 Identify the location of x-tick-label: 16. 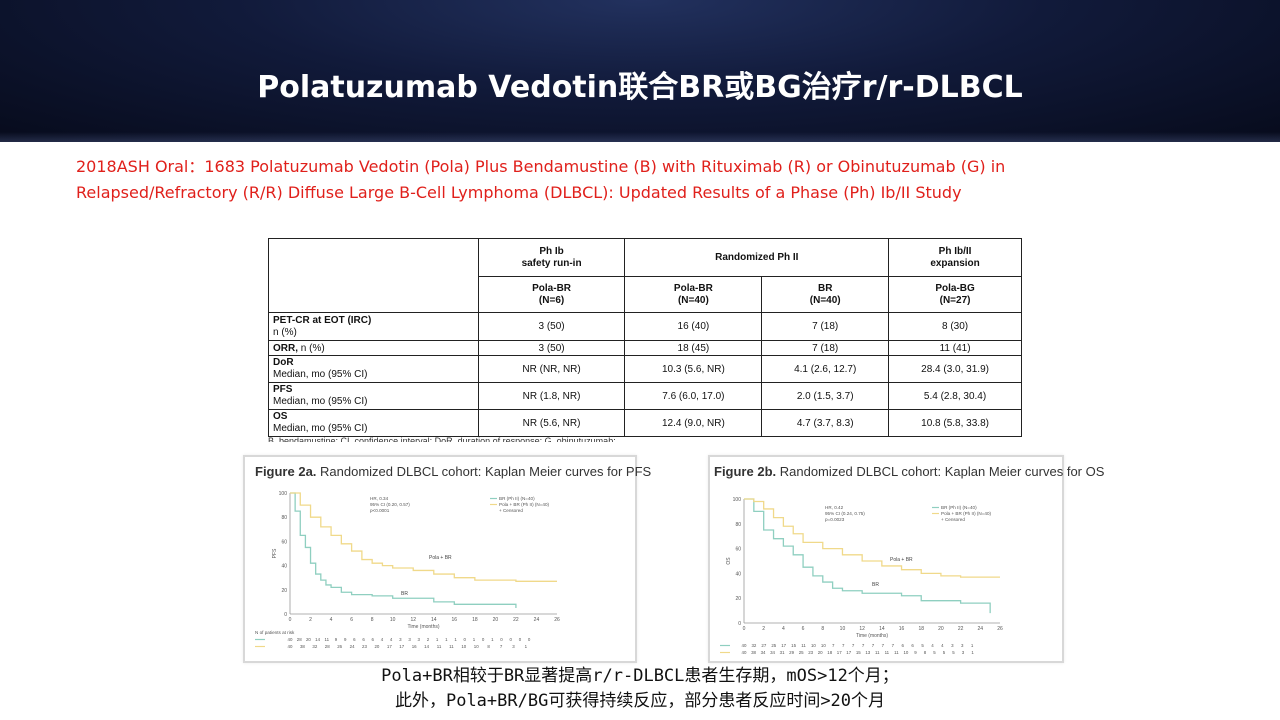
(455, 620).